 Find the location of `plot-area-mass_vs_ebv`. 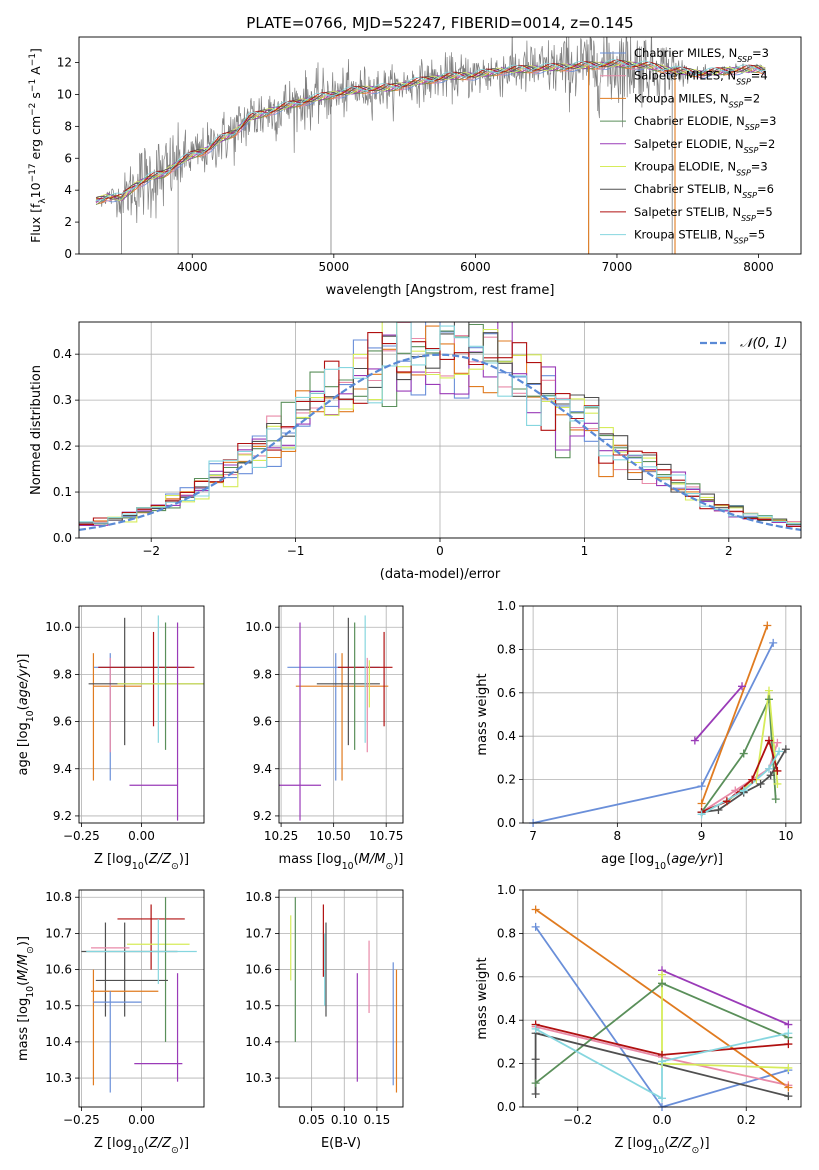

plot-area-mass_vs_ebv is located at coordinates (341, 998).